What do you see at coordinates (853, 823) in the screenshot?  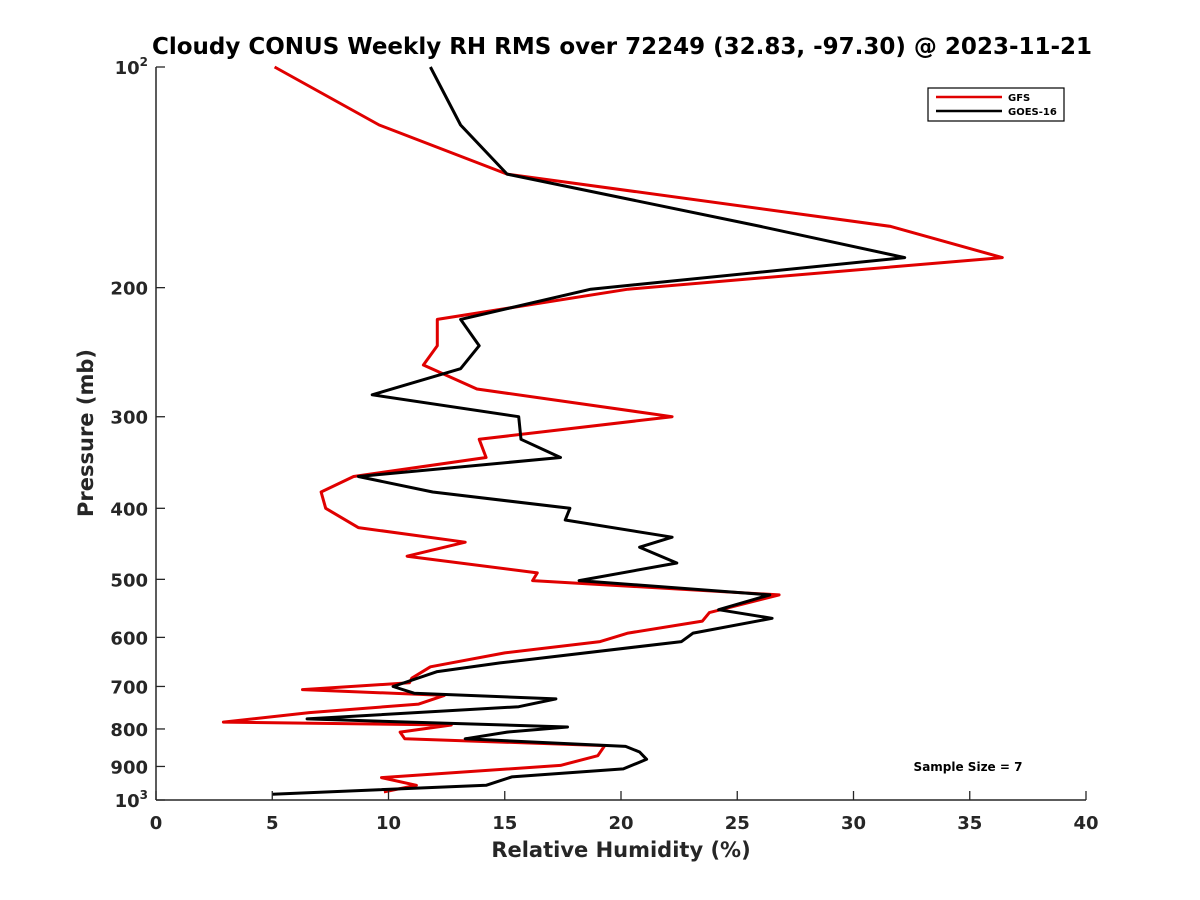 I see `x-tick-label: 30` at bounding box center [853, 823].